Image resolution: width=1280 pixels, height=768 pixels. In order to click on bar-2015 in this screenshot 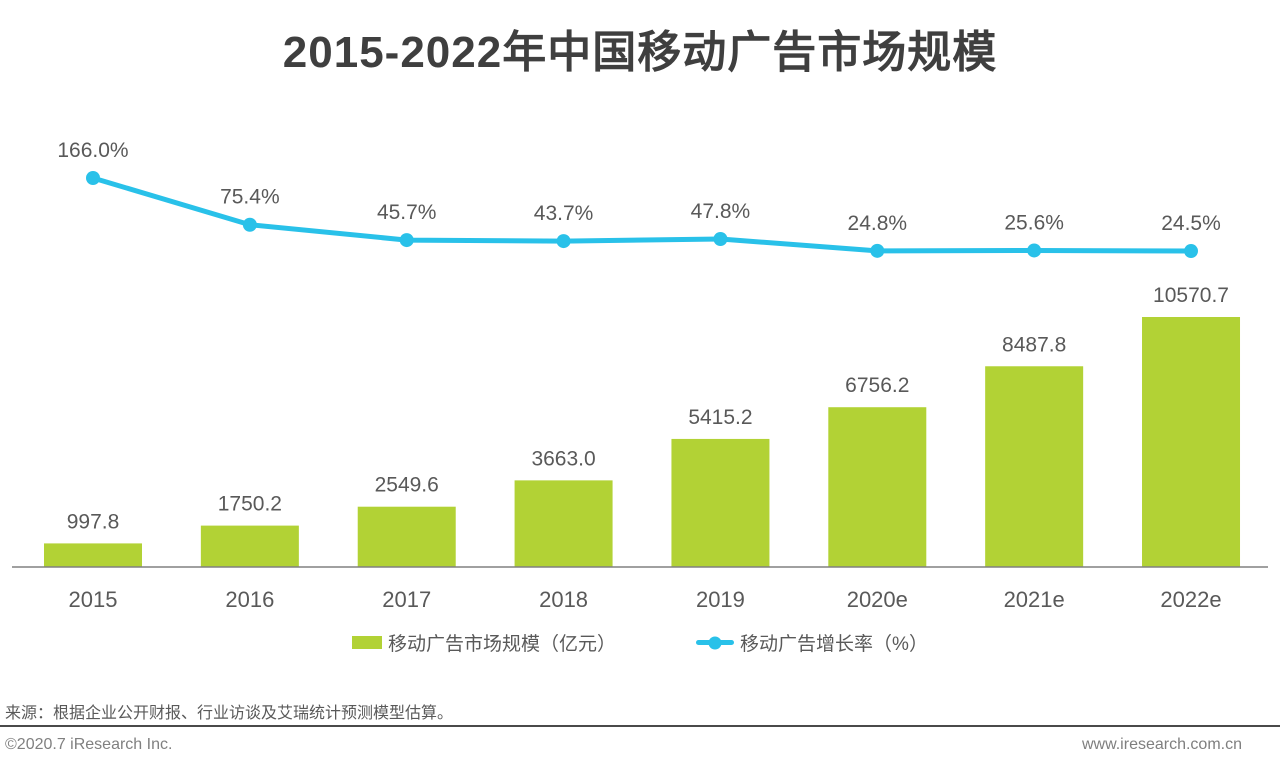, I will do `click(93, 555)`.